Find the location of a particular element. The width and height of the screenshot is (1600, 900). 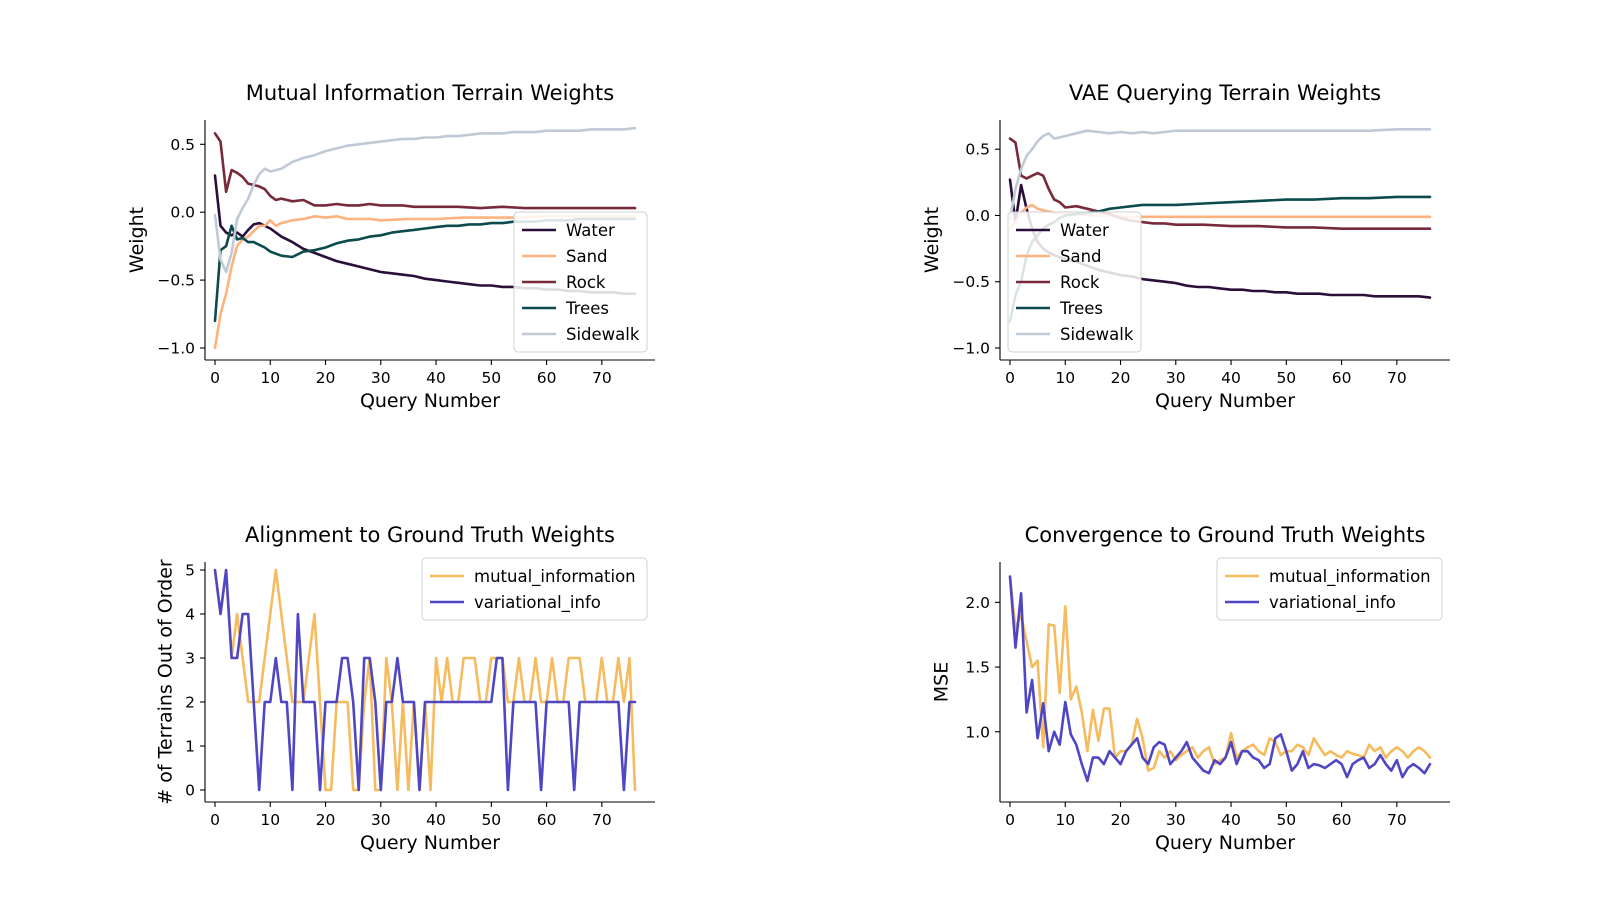

y-tick-label: 1.5 is located at coordinates (977, 668).